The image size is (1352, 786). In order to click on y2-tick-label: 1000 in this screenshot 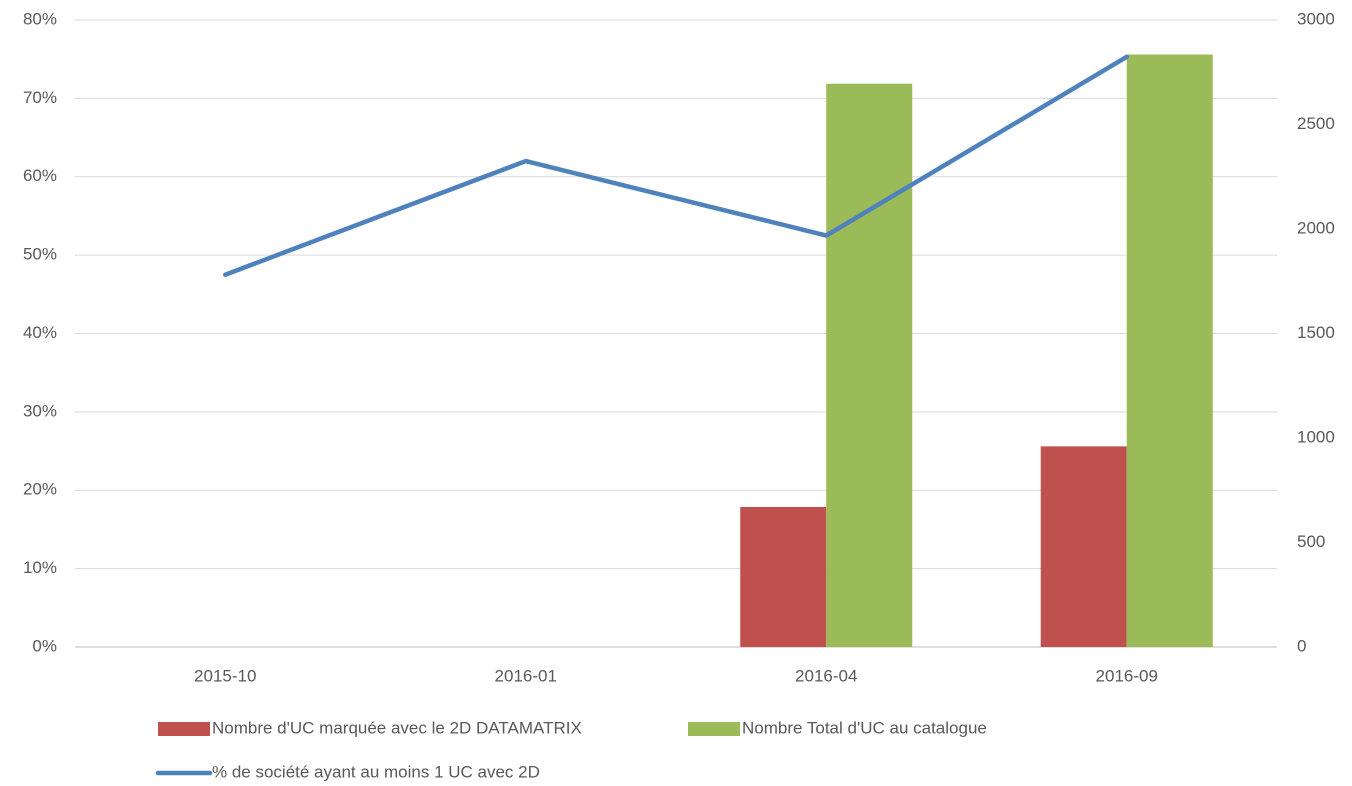, I will do `click(1316, 436)`.